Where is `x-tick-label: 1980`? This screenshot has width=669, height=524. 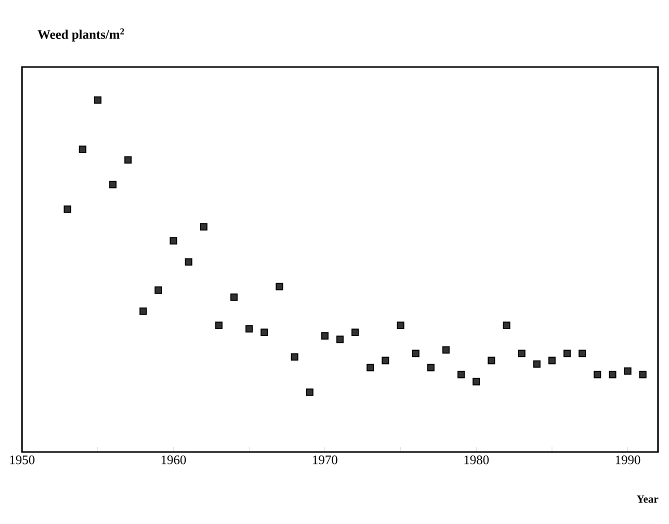
x-tick-label: 1980 is located at coordinates (476, 460).